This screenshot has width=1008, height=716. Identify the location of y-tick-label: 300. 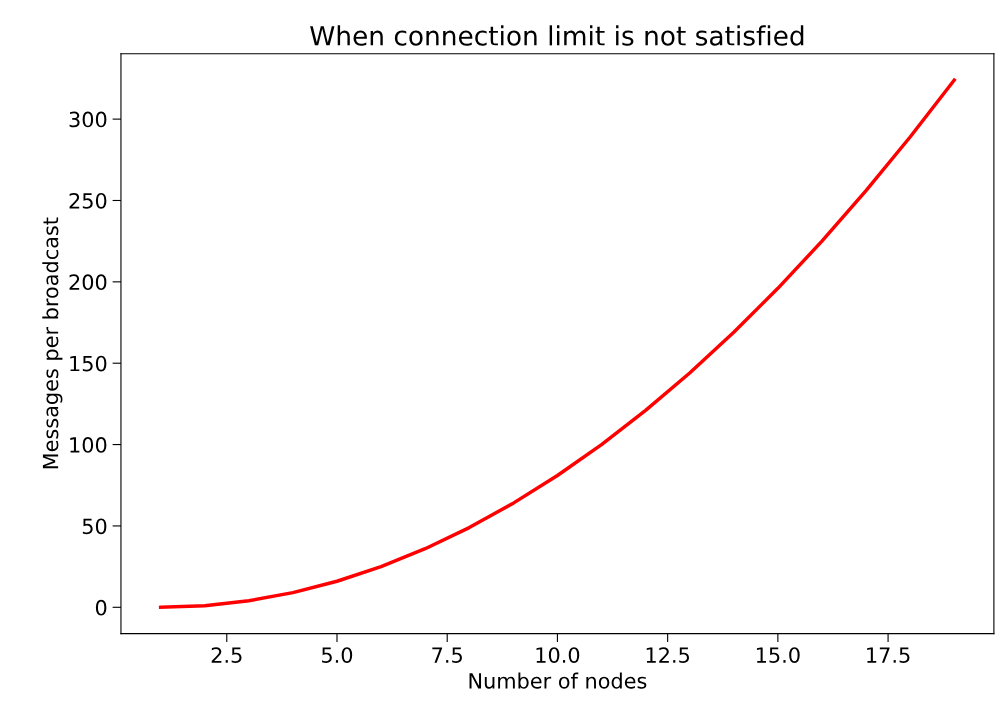
(88, 119).